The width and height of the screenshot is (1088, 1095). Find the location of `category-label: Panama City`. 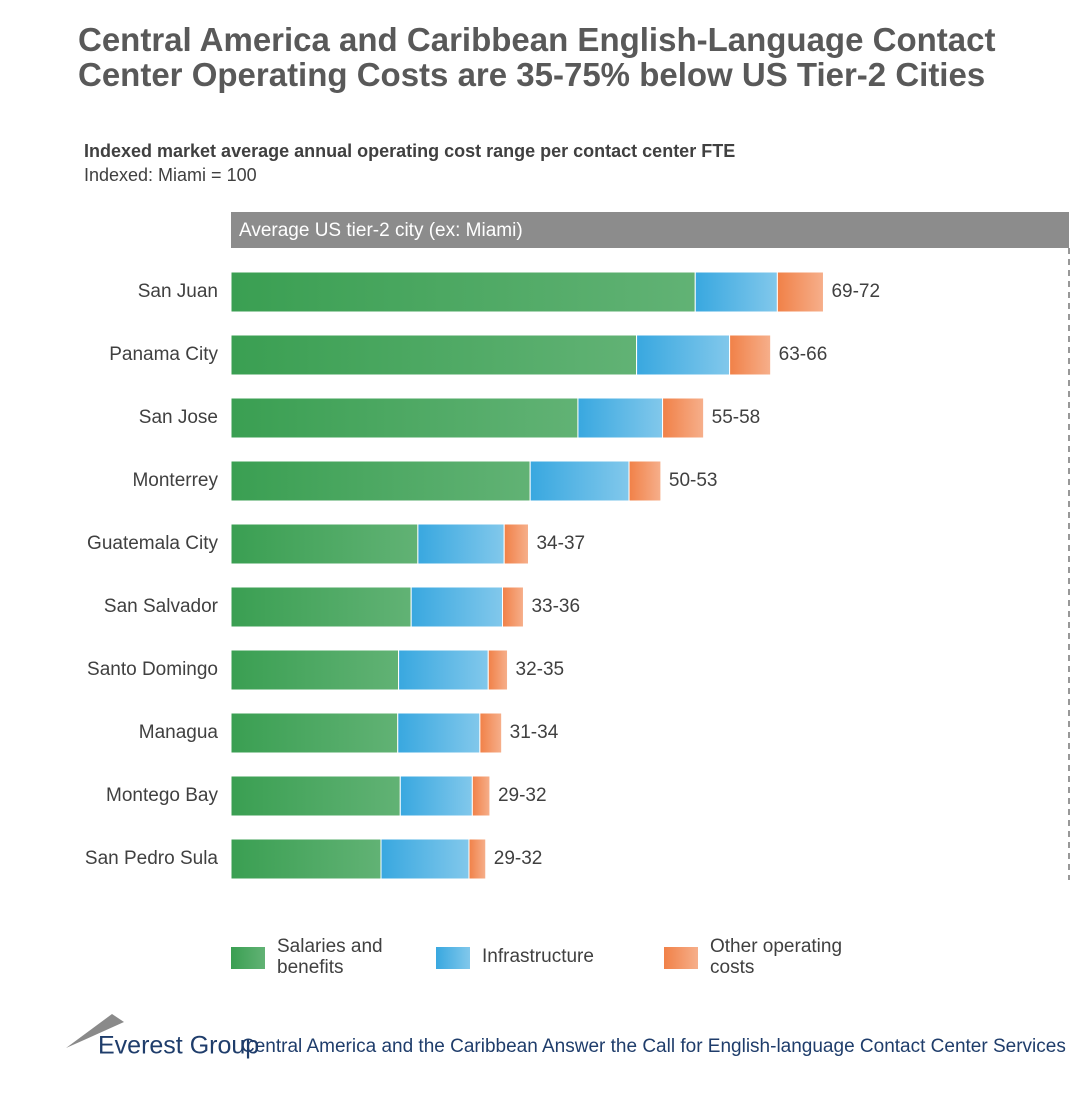

category-label: Panama City is located at coordinates (163, 354).